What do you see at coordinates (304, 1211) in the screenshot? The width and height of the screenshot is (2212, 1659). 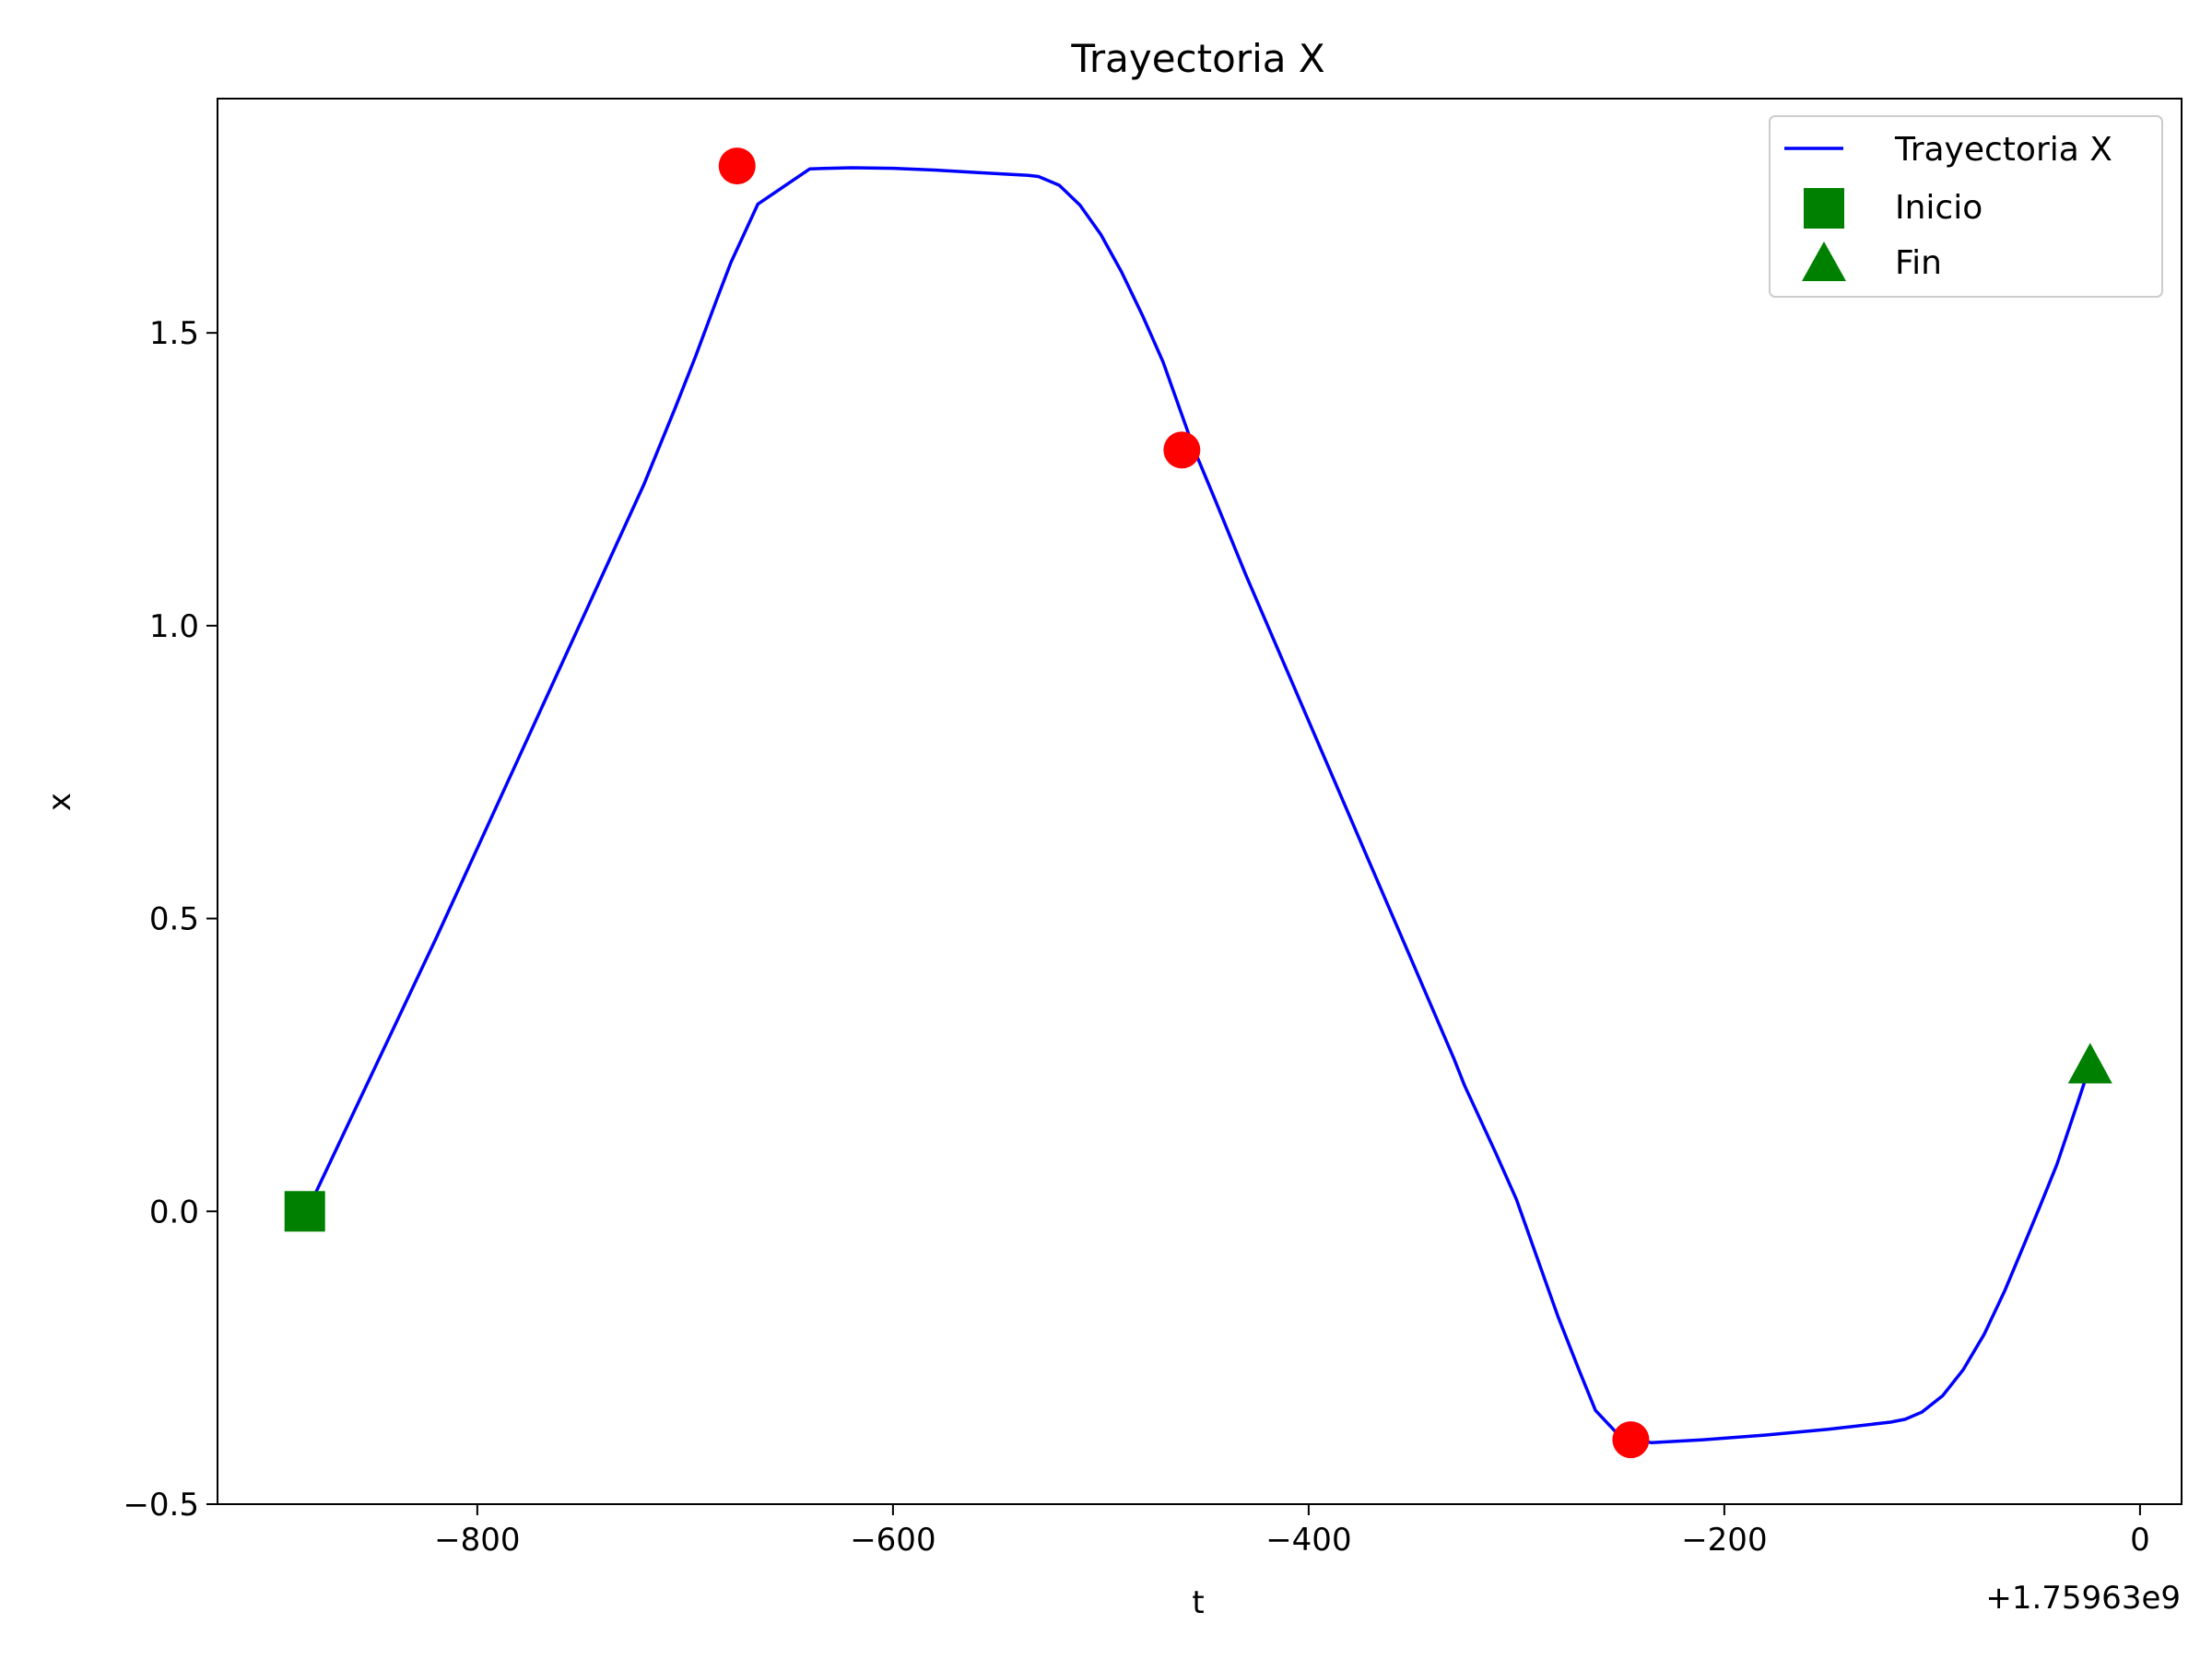 I see `start-marker` at bounding box center [304, 1211].